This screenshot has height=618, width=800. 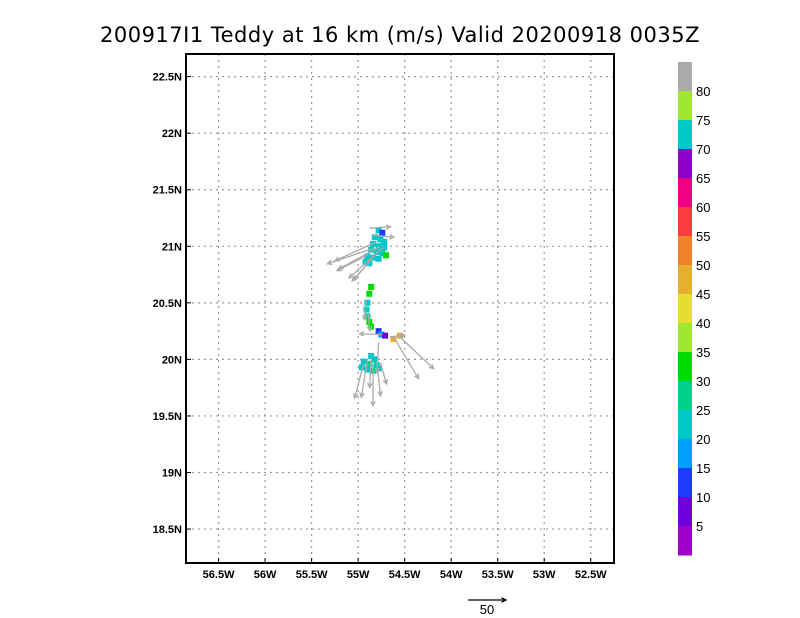 I want to click on colorbar: 5 10 15 20 25 30 35 40 45 50 55 60 65 70 75 80, so click(x=694, y=309).